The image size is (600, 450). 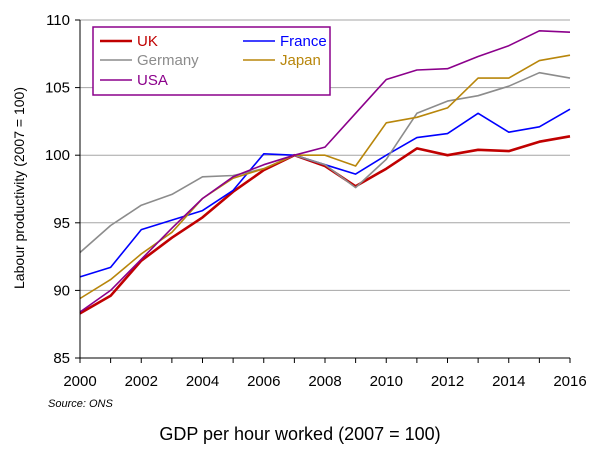 I want to click on legend-label-japan: Japan, so click(x=300, y=60).